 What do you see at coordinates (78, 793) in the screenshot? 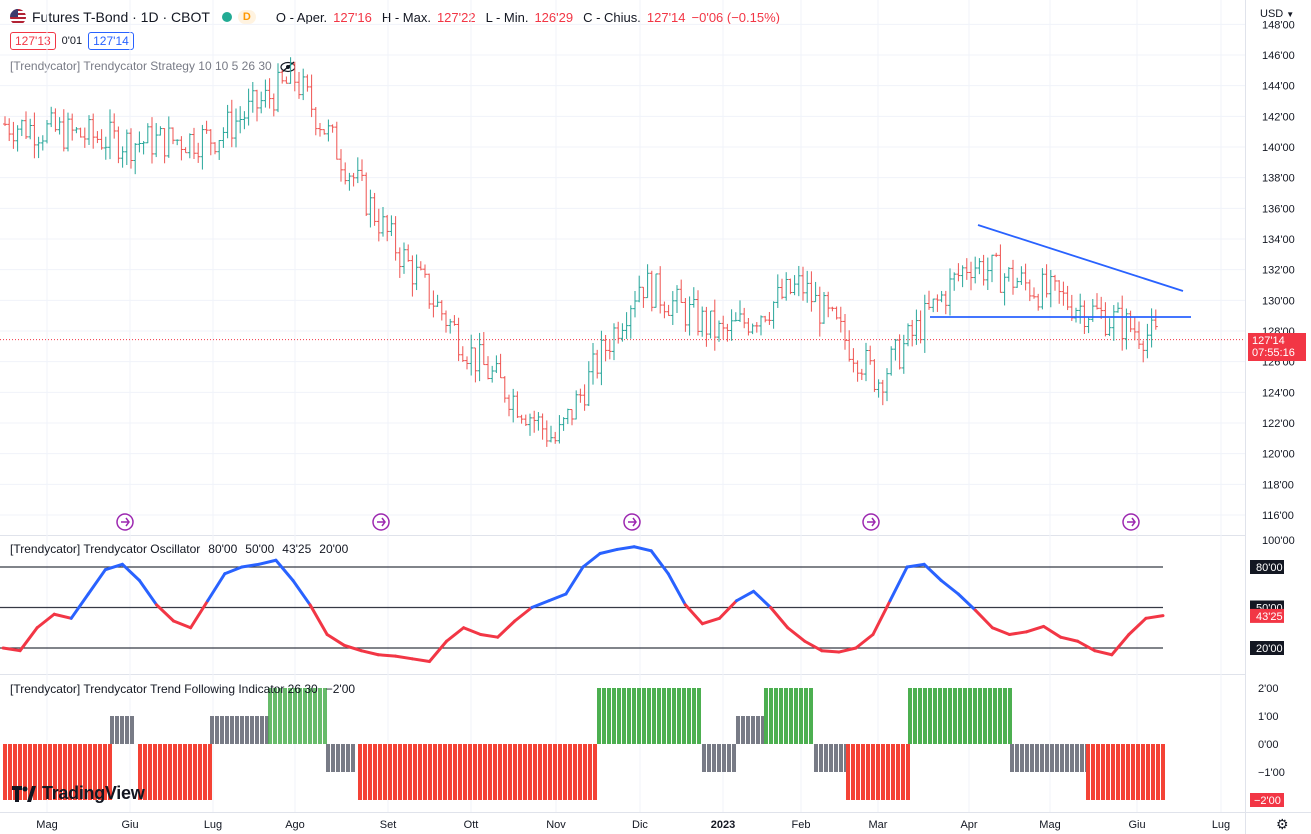
I see `tradingview-logo: TradingView` at bounding box center [78, 793].